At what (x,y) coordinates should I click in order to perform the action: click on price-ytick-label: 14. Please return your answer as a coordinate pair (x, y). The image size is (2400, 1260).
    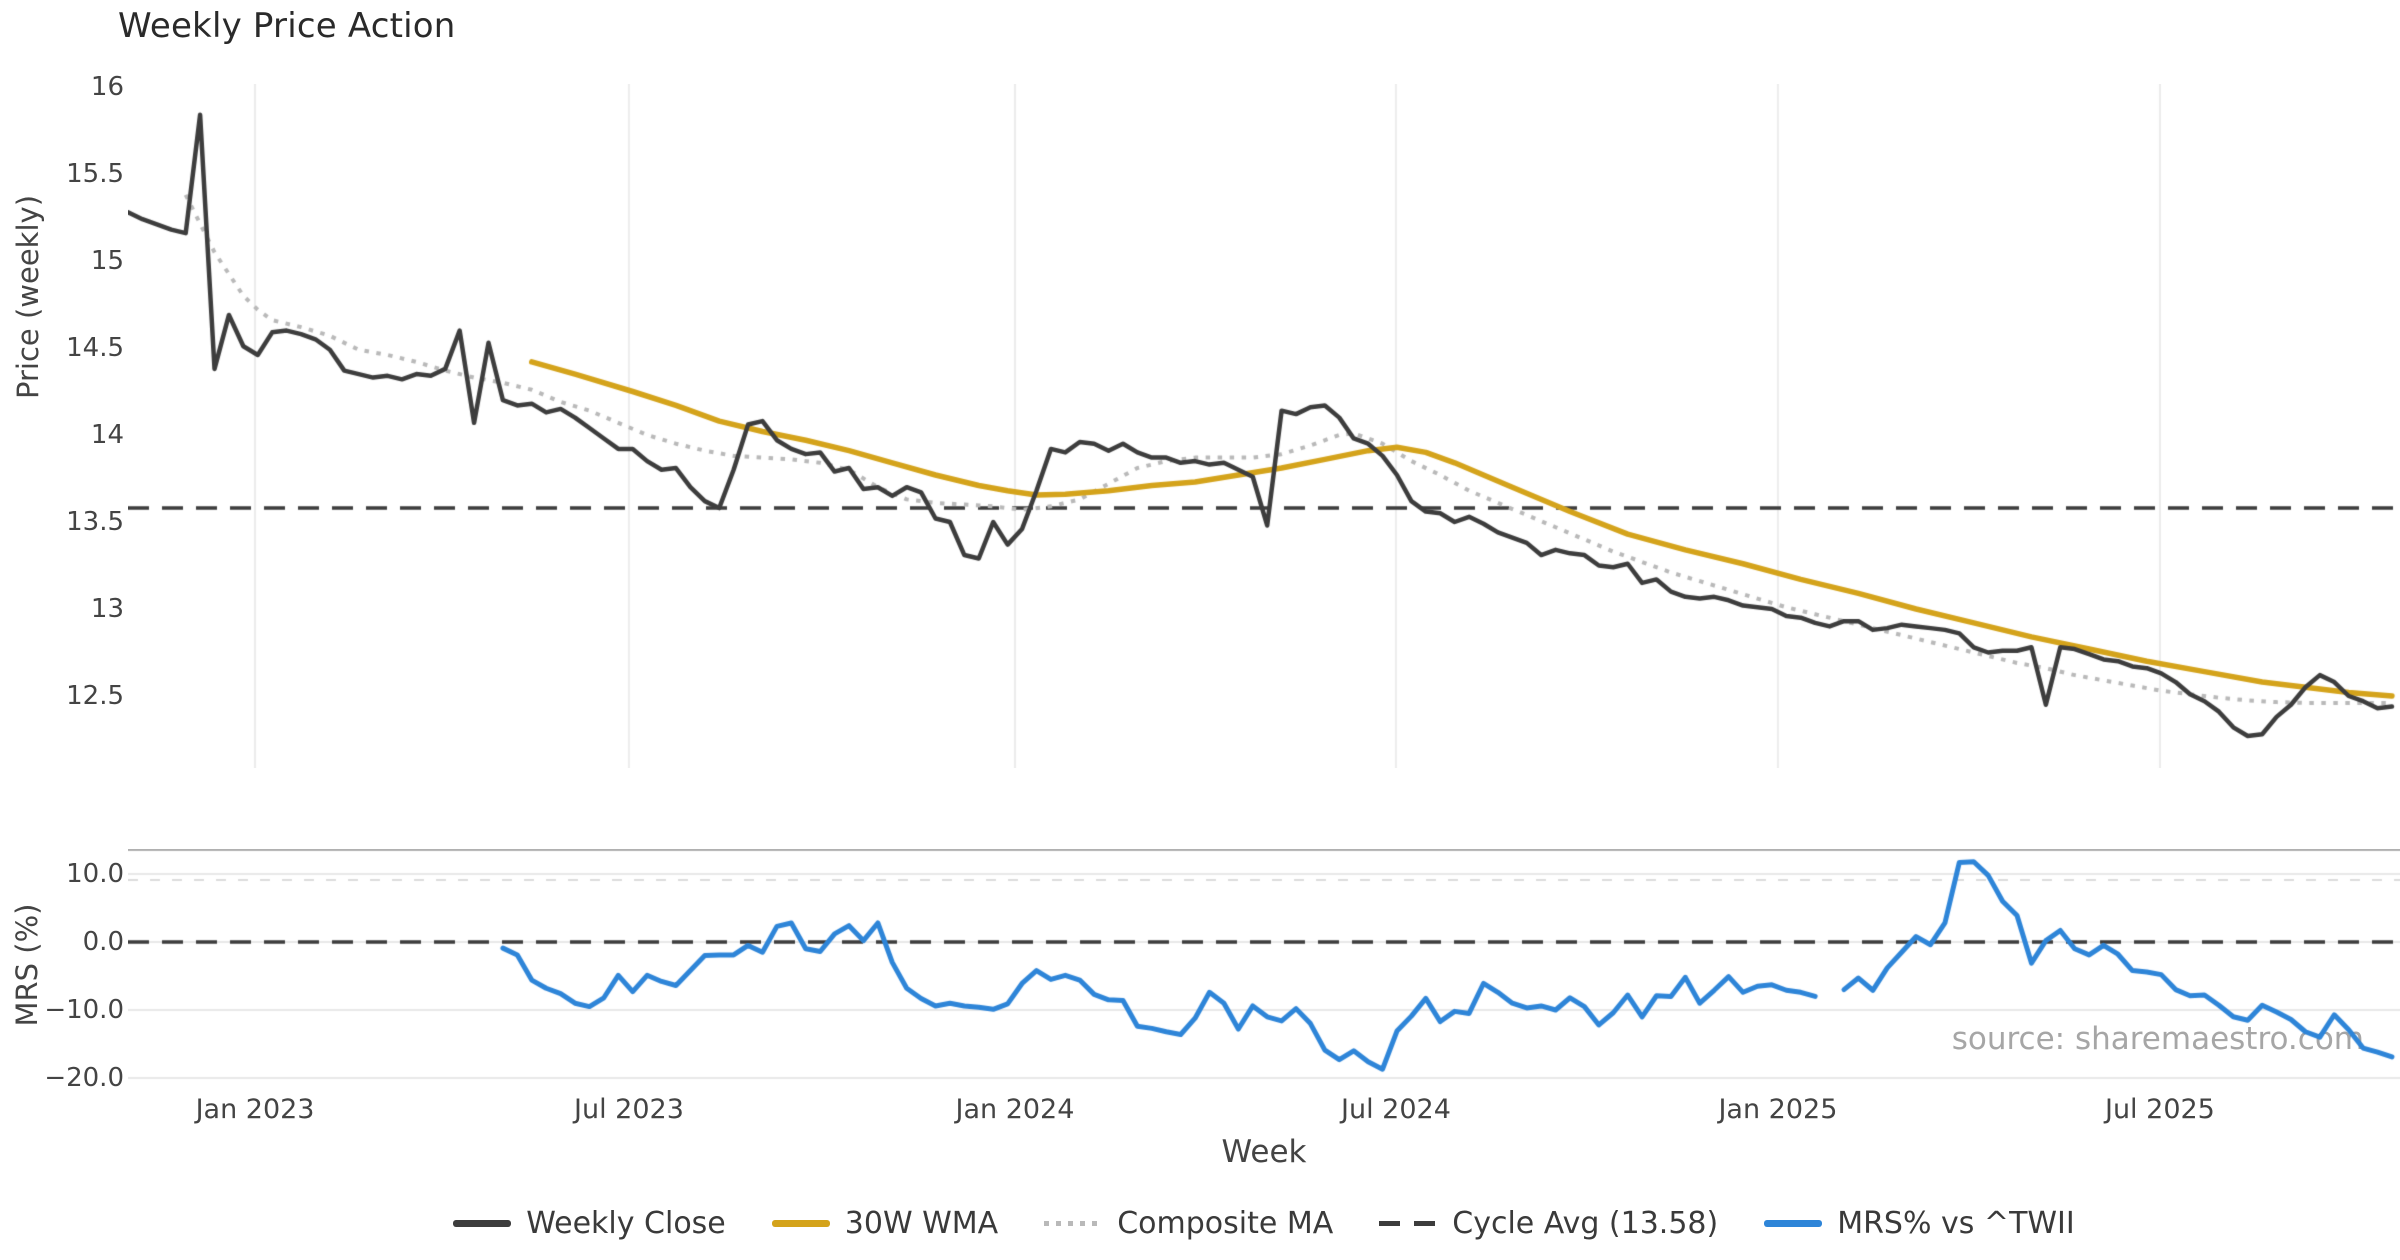
    Looking at the image, I should click on (107, 435).